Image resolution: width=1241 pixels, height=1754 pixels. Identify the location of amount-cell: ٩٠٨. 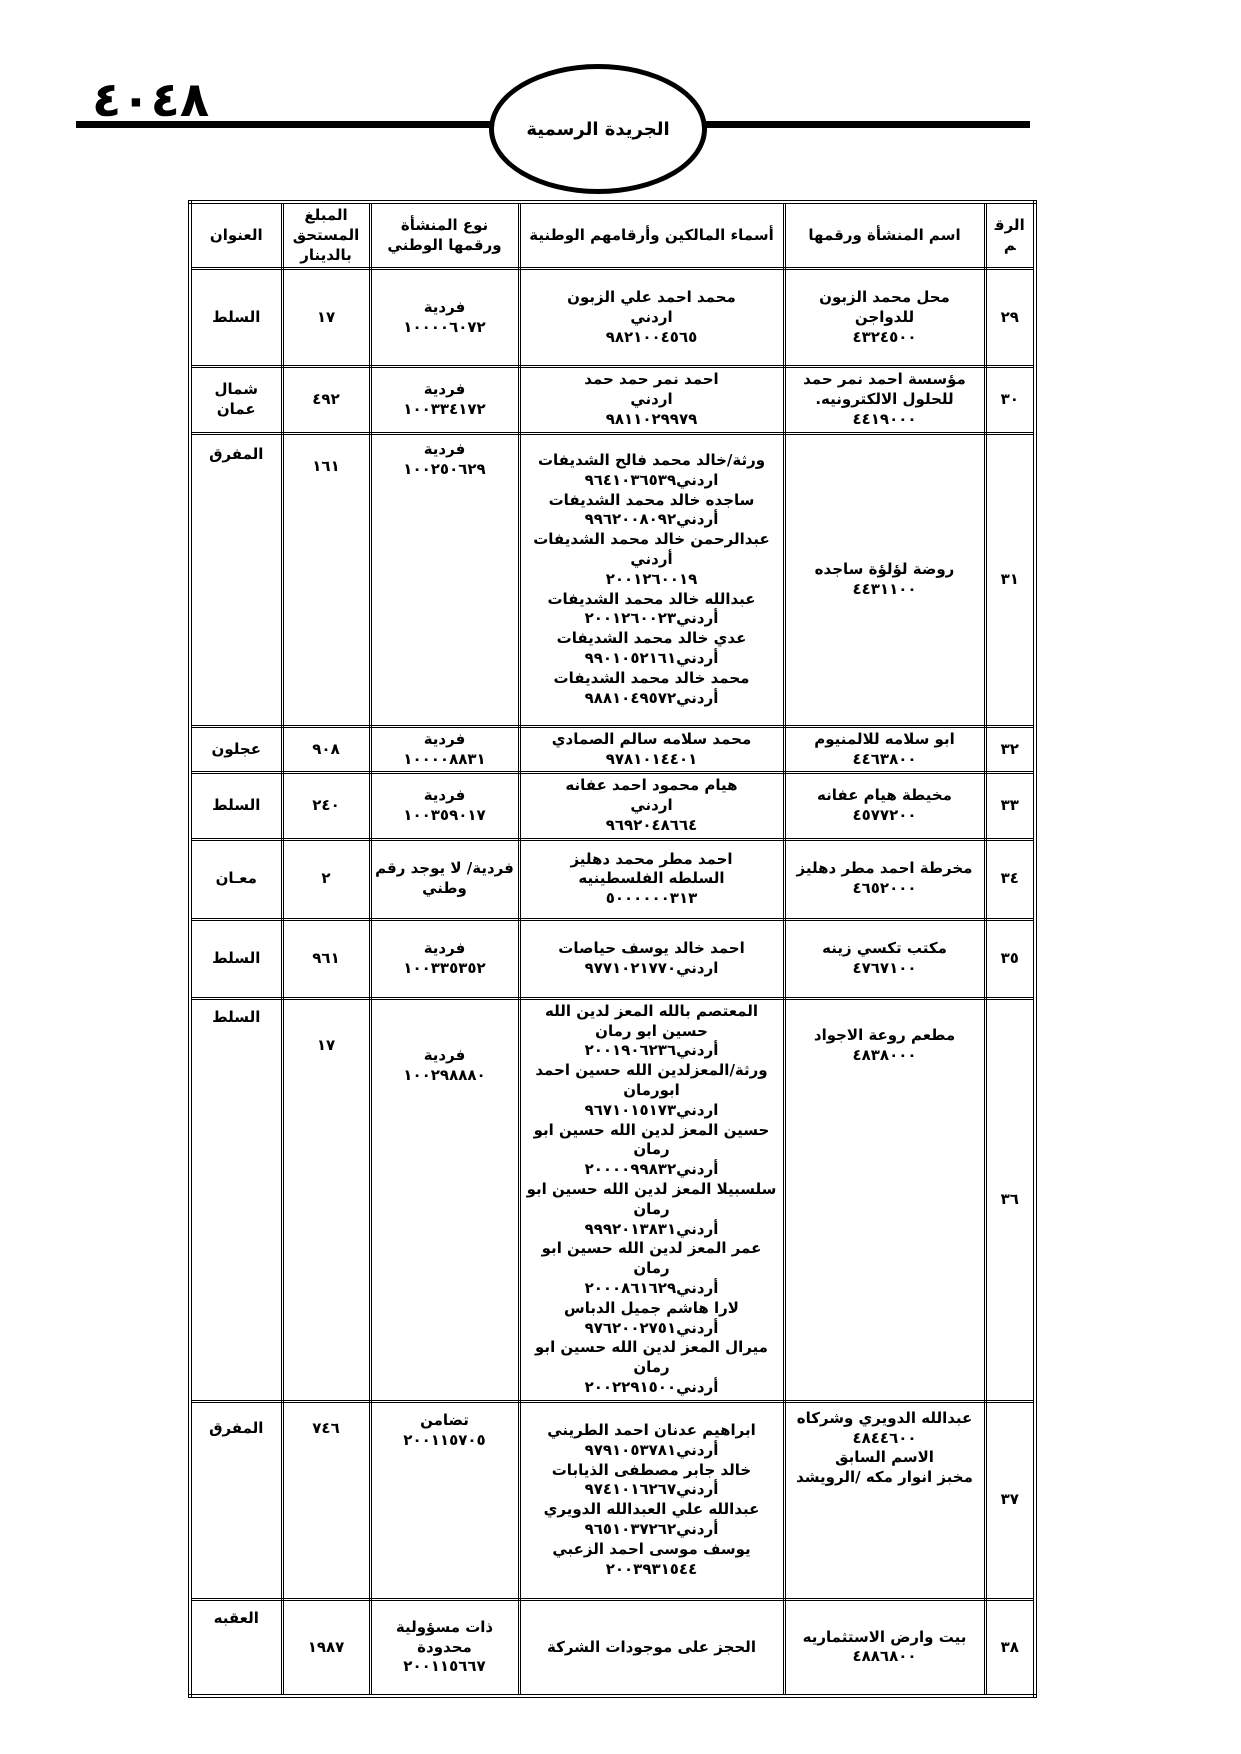
(326, 749).